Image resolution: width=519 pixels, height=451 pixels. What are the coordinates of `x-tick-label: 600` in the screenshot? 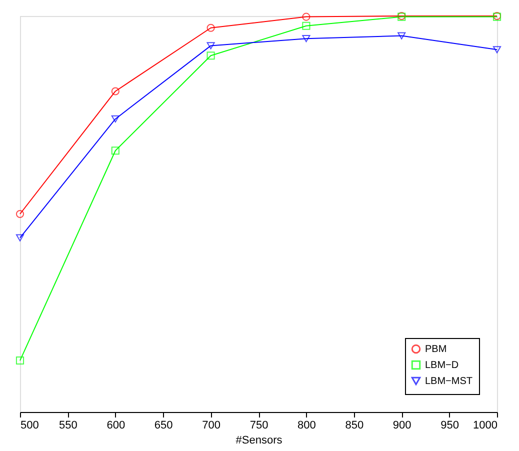 It's located at (116, 426).